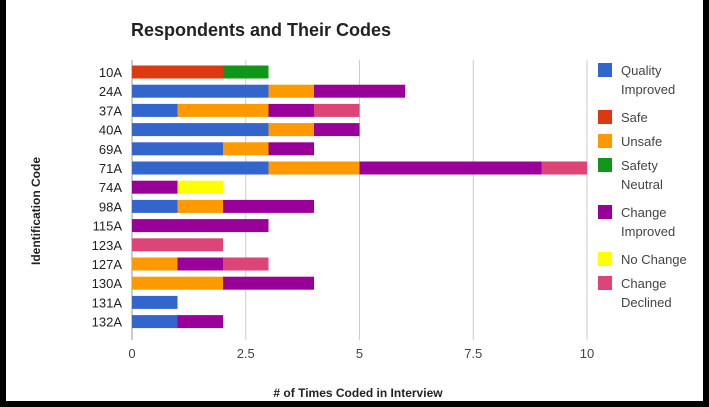 Image resolution: width=709 pixels, height=407 pixels. What do you see at coordinates (110, 110) in the screenshot?
I see `y-tick-label: 37A` at bounding box center [110, 110].